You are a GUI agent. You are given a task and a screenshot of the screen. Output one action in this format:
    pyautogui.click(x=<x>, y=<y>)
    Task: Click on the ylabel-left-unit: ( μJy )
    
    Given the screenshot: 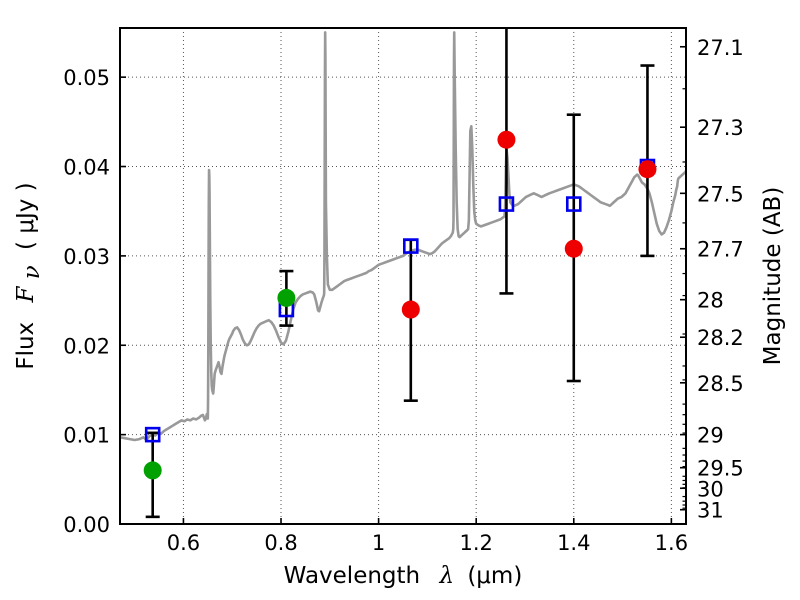 What is the action you would take?
    pyautogui.click(x=26, y=216)
    